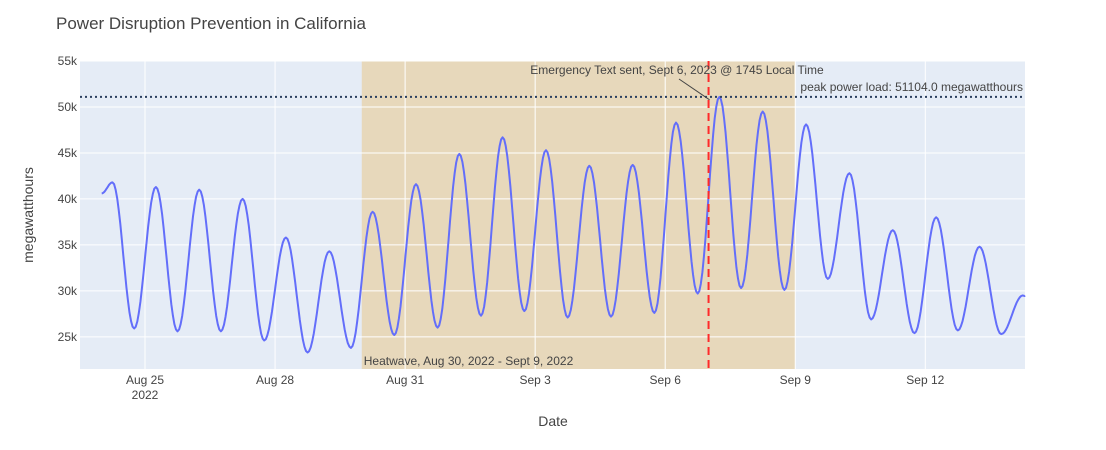  Describe the element at coordinates (911, 87) in the screenshot. I see `peak-load-annotation: peak power load: 51104.0 megawatthours` at that location.